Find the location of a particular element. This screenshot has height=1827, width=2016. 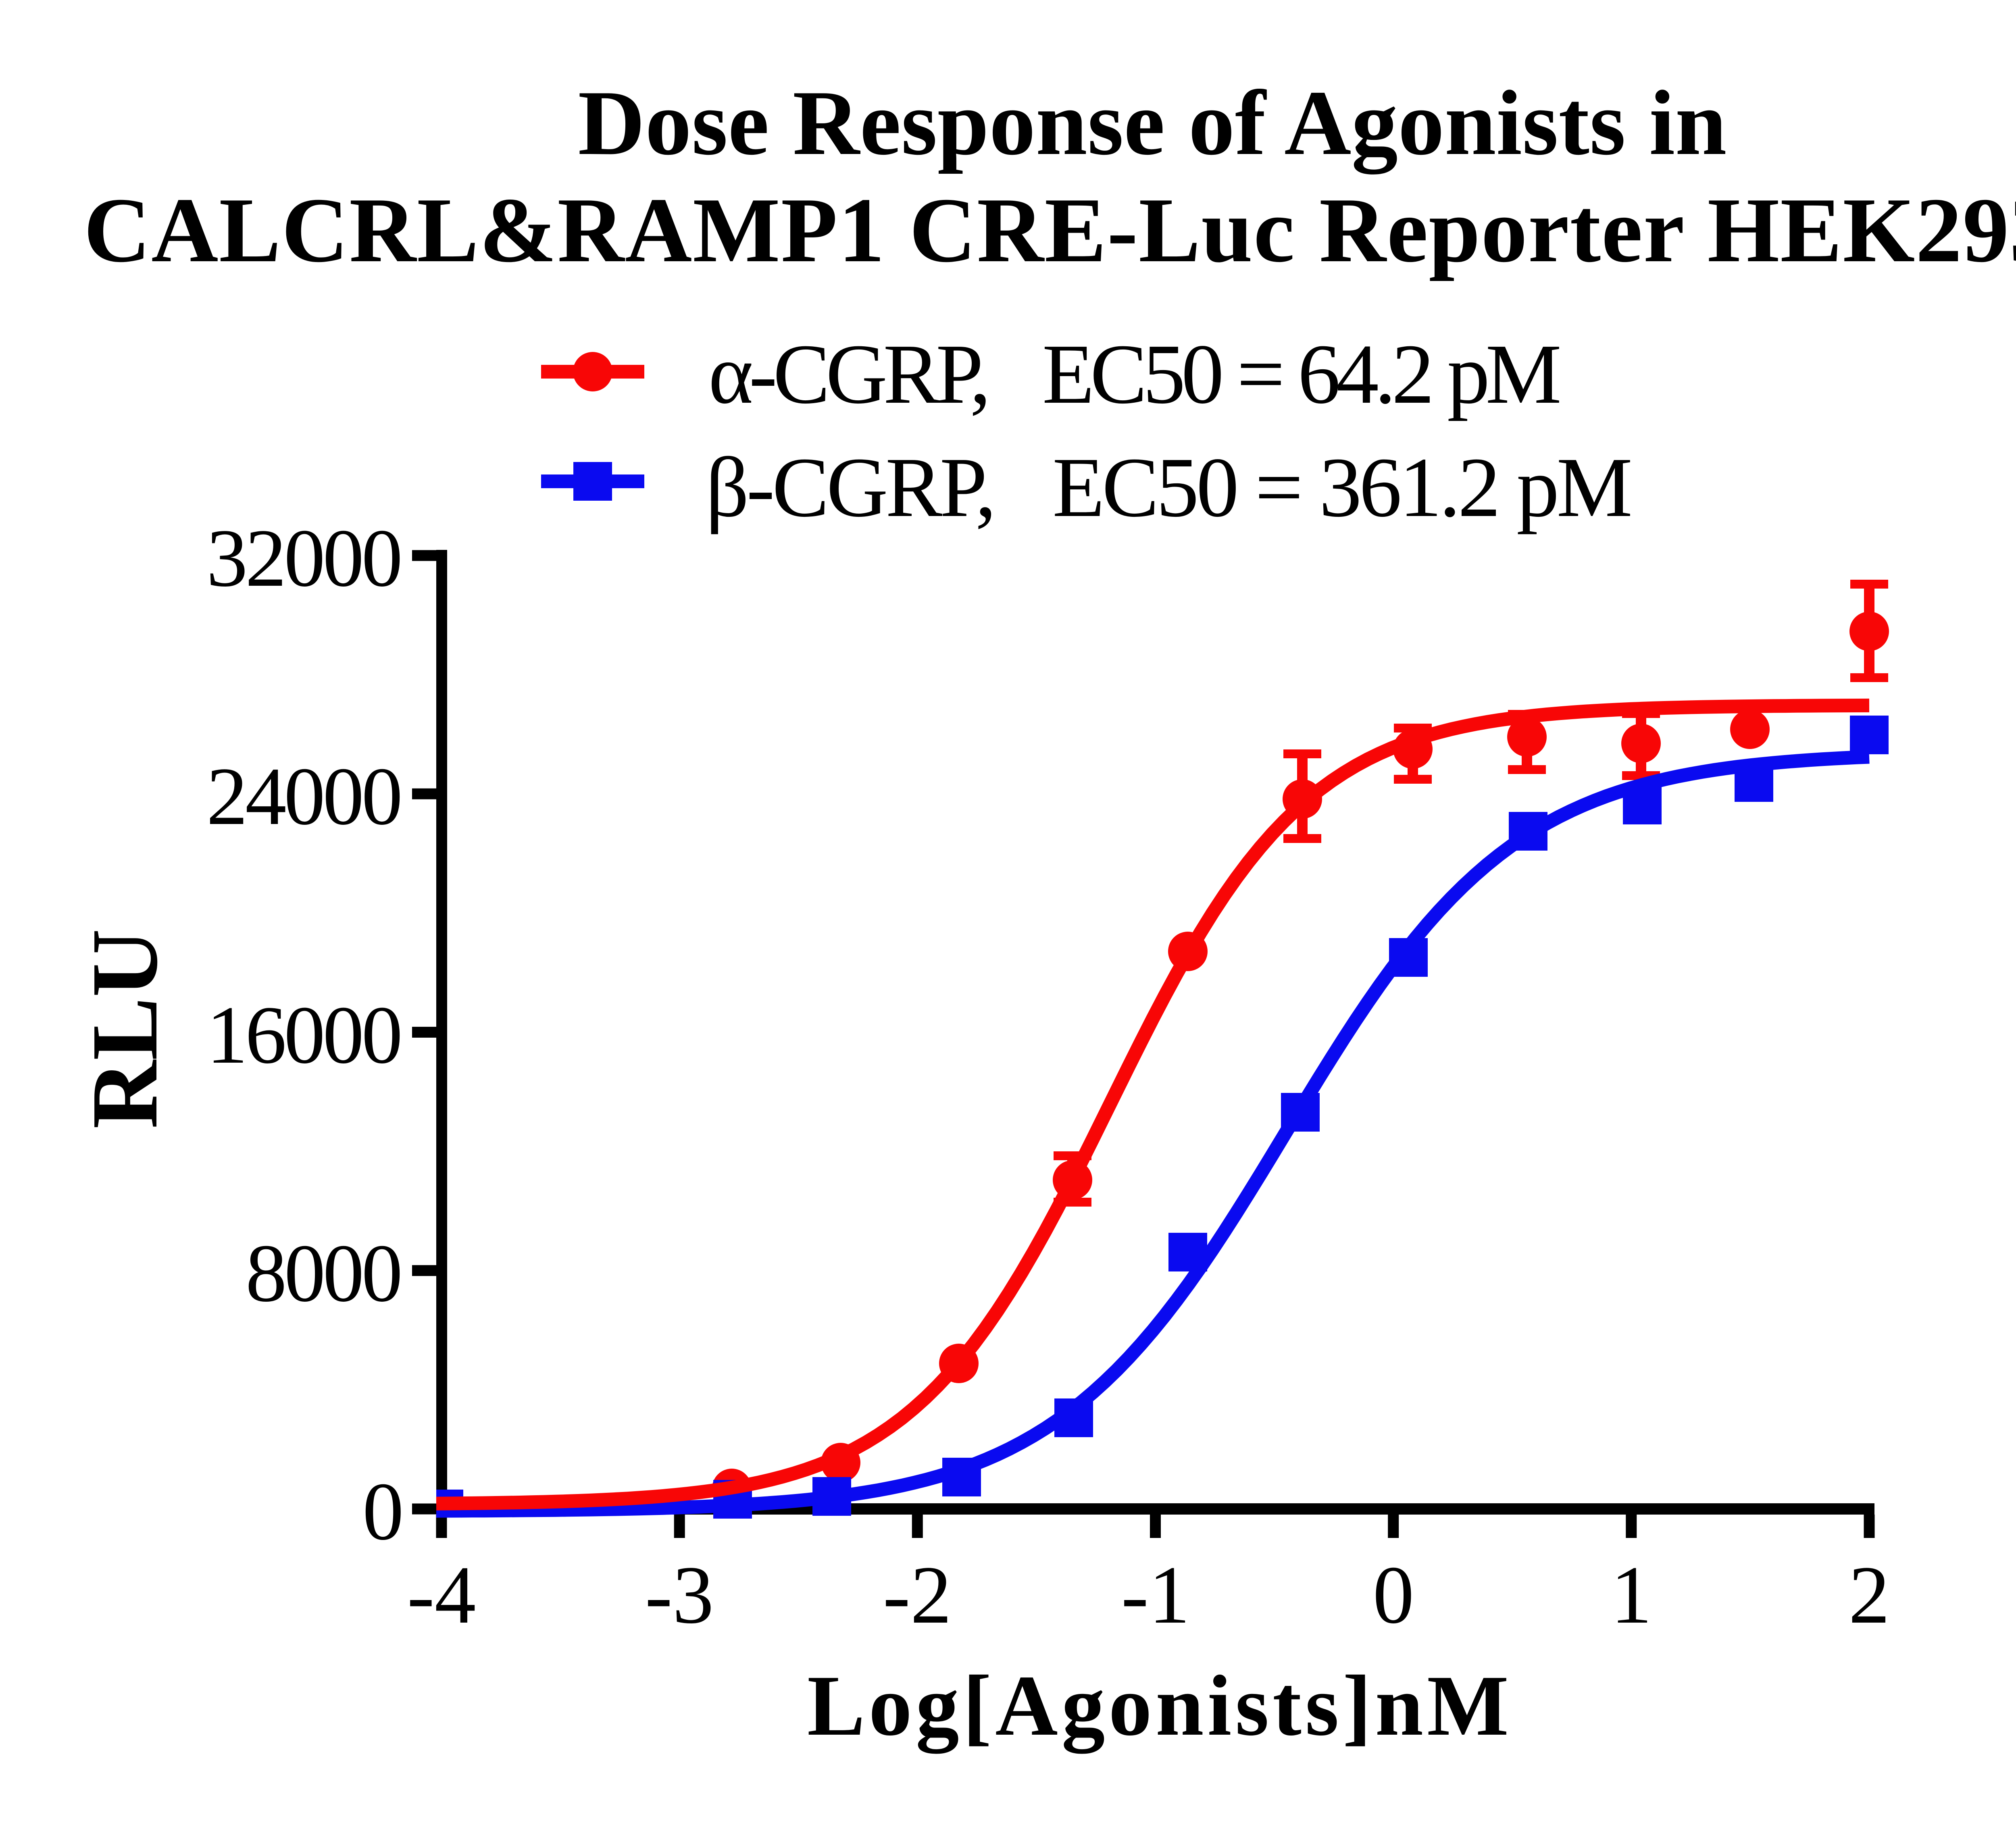

svg-text: -1 is located at coordinates (1156, 1595).